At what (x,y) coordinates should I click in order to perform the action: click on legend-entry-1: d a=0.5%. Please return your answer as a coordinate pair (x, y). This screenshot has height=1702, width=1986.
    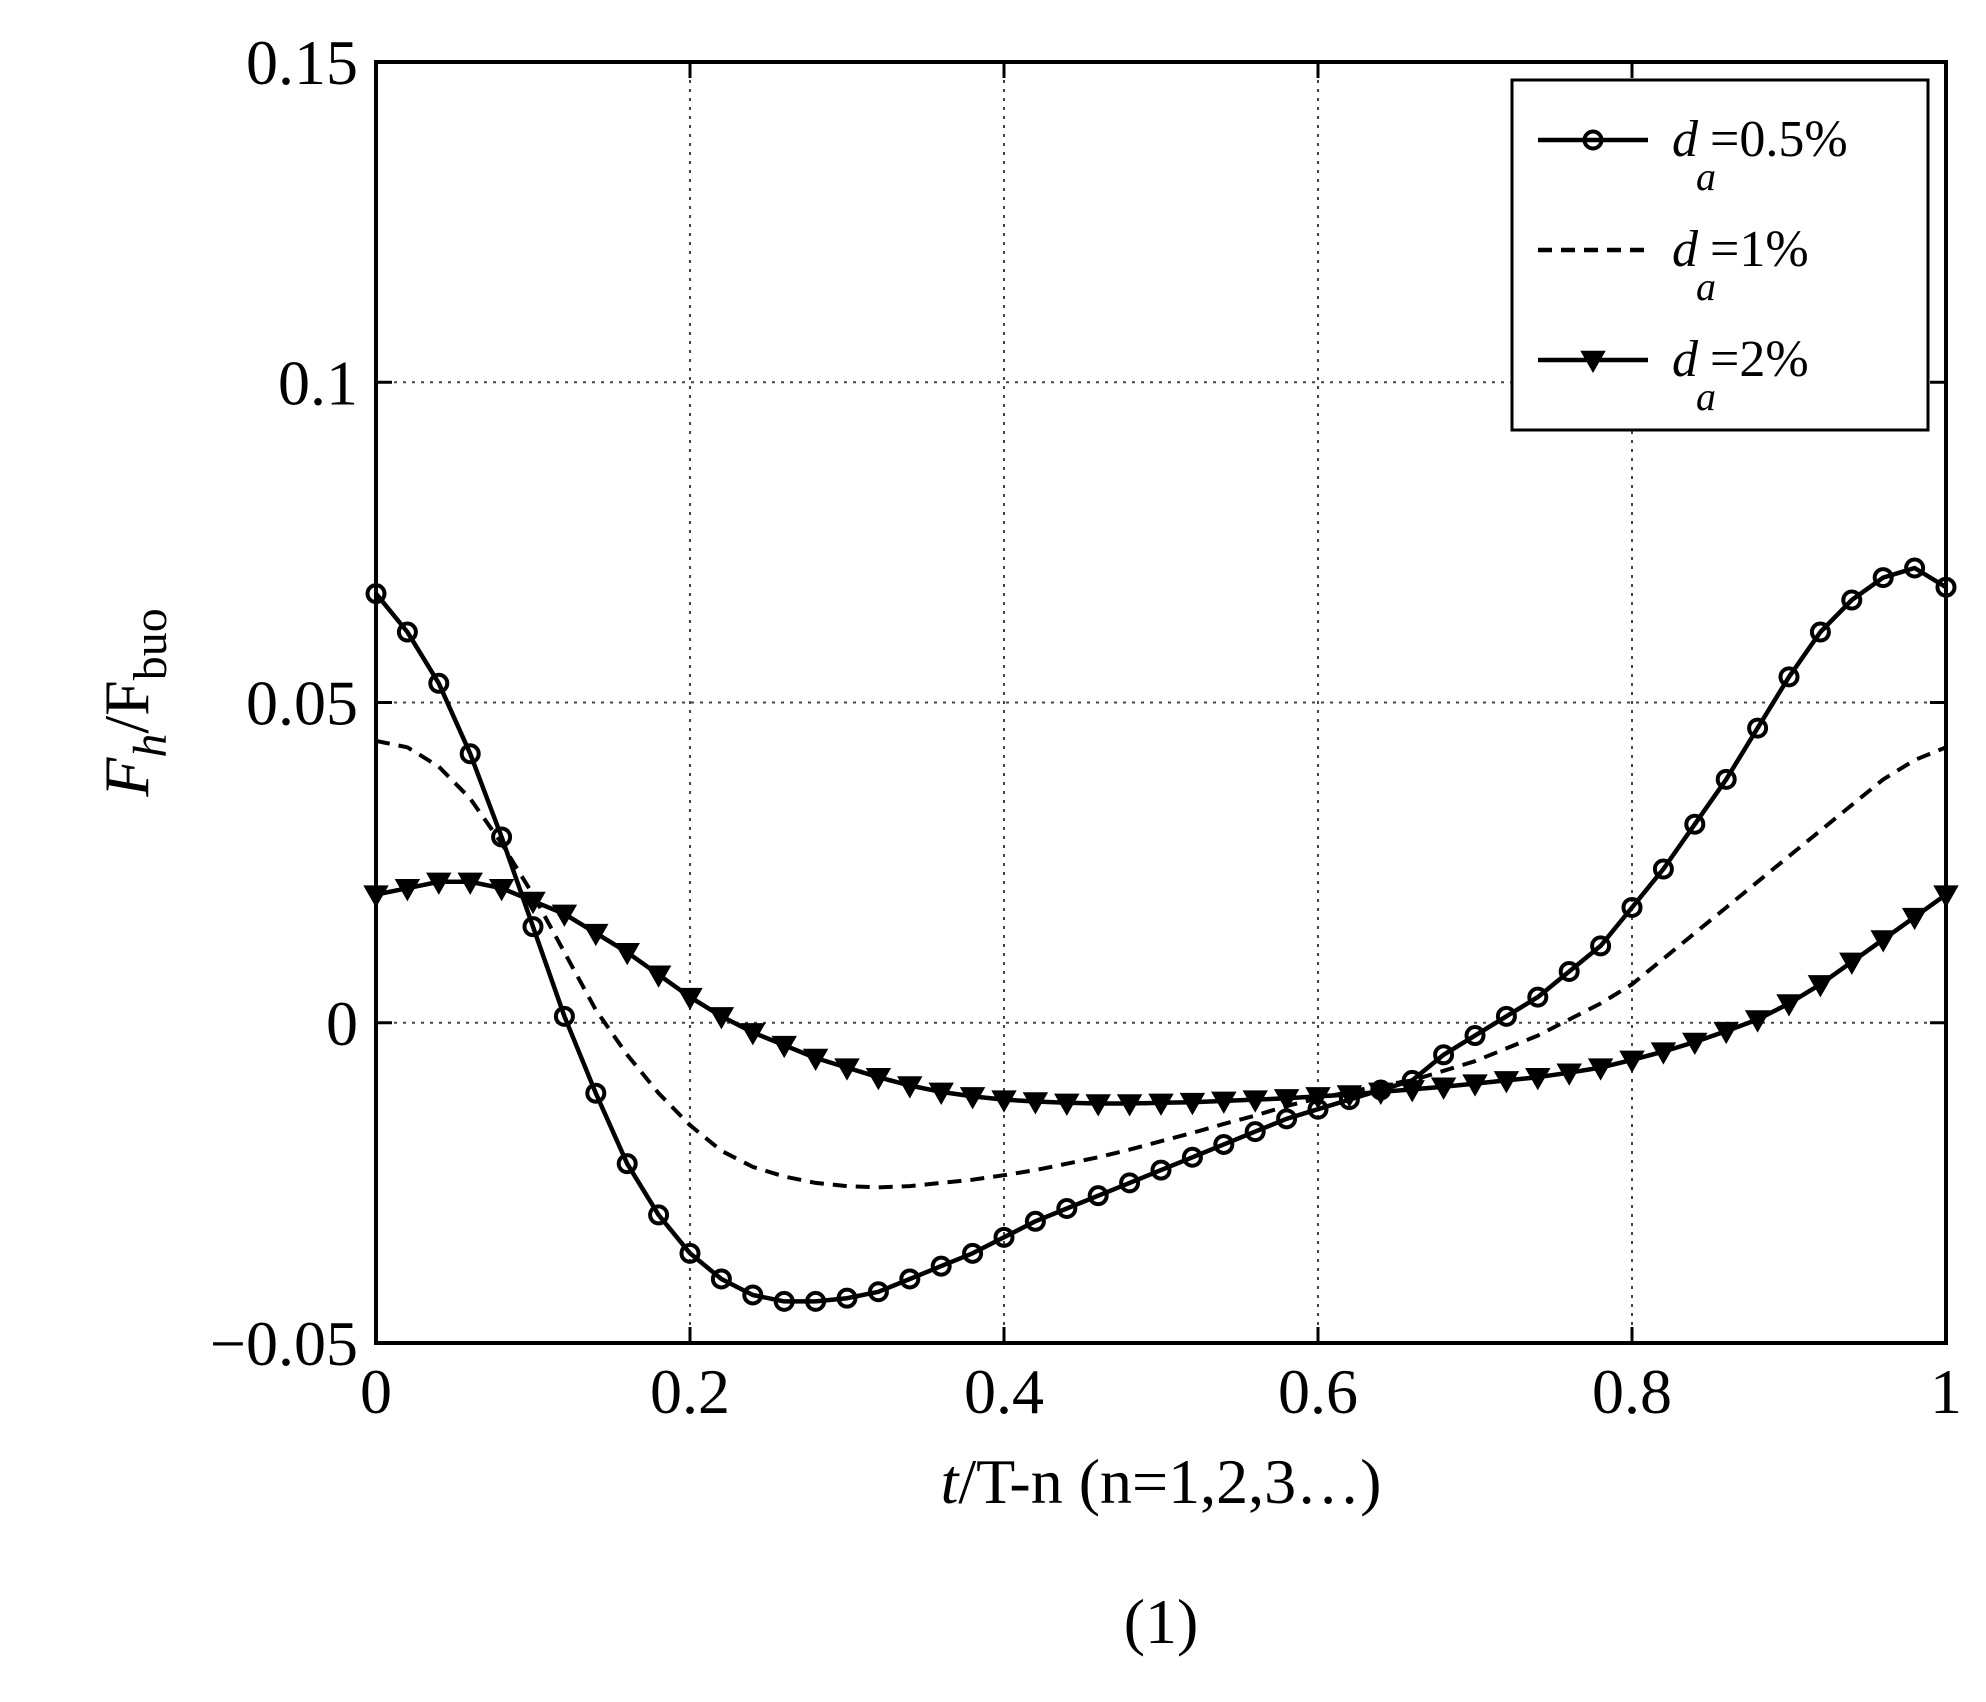
    Looking at the image, I should click on (1693, 155).